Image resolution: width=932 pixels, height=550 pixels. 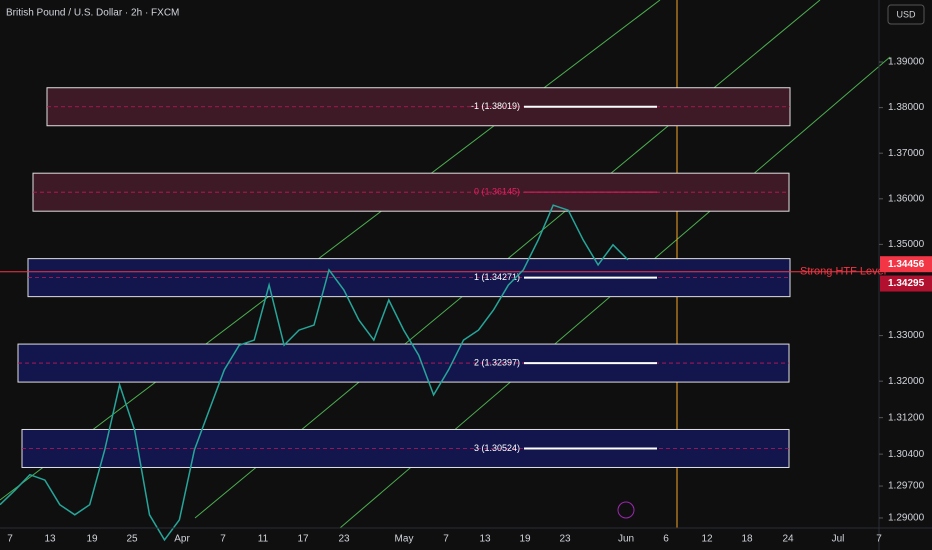 I want to click on price-tag-label: 1.34456, so click(x=906, y=264).